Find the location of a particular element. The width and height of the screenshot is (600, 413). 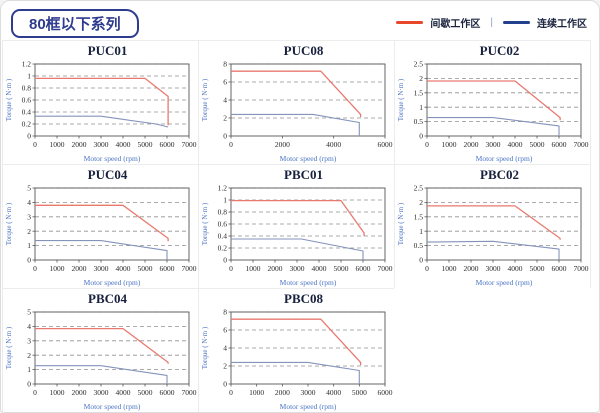

legend: 间歇工作区 | 连续工作区 is located at coordinates (491, 22).